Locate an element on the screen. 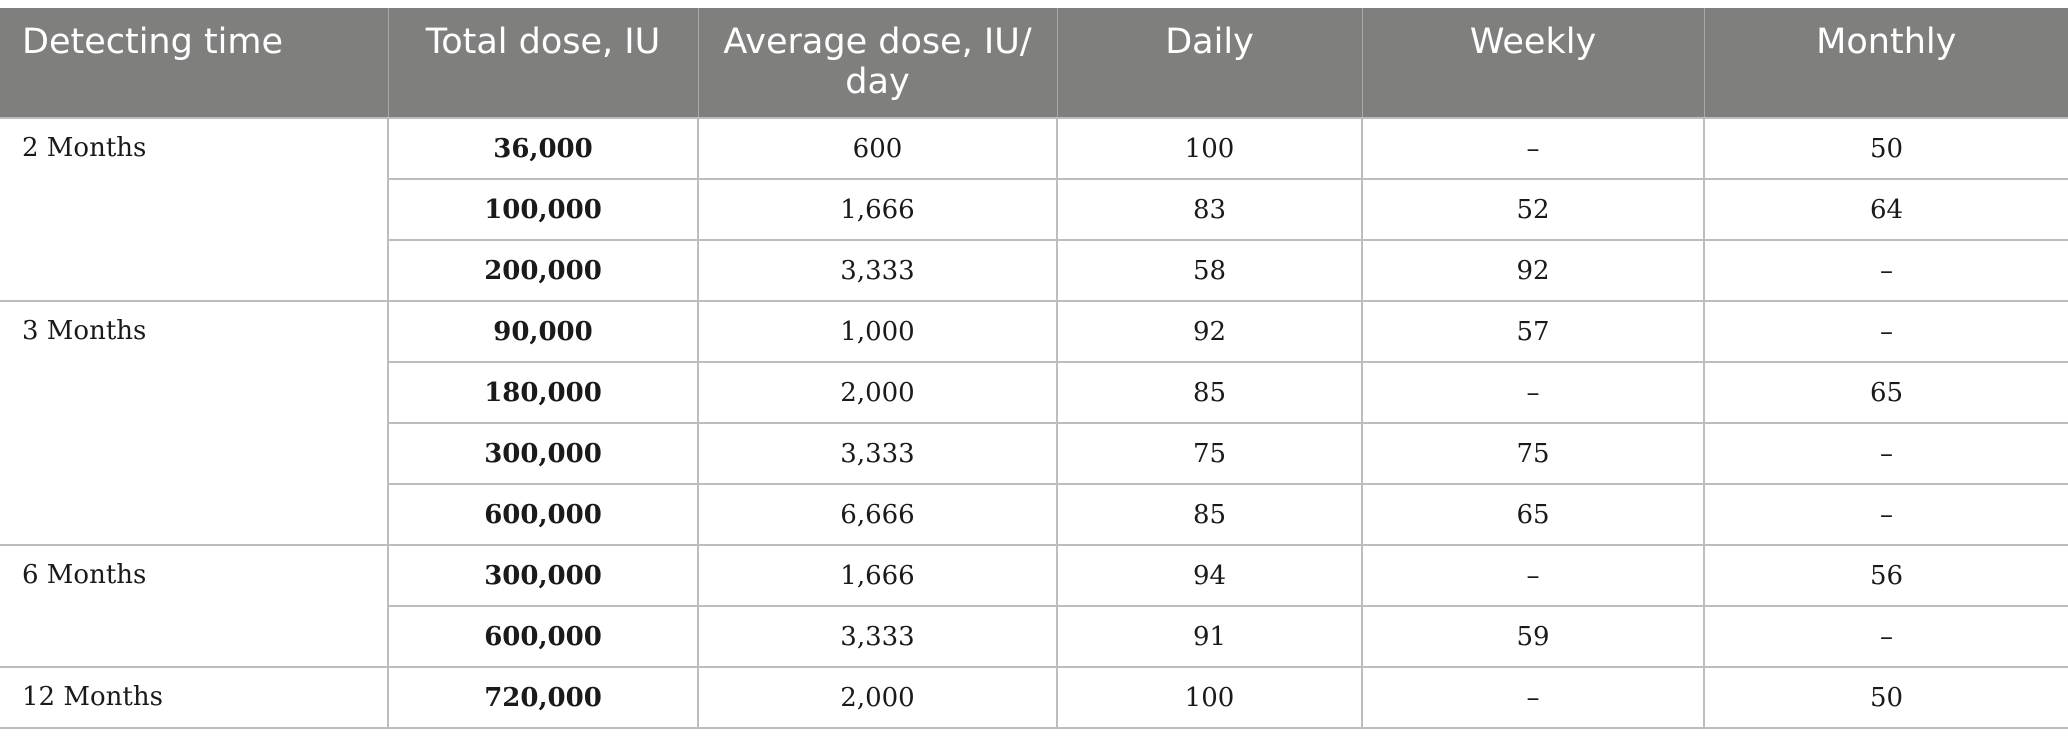 The height and width of the screenshot is (751, 2068). daily-cell: 92 is located at coordinates (1209, 331).